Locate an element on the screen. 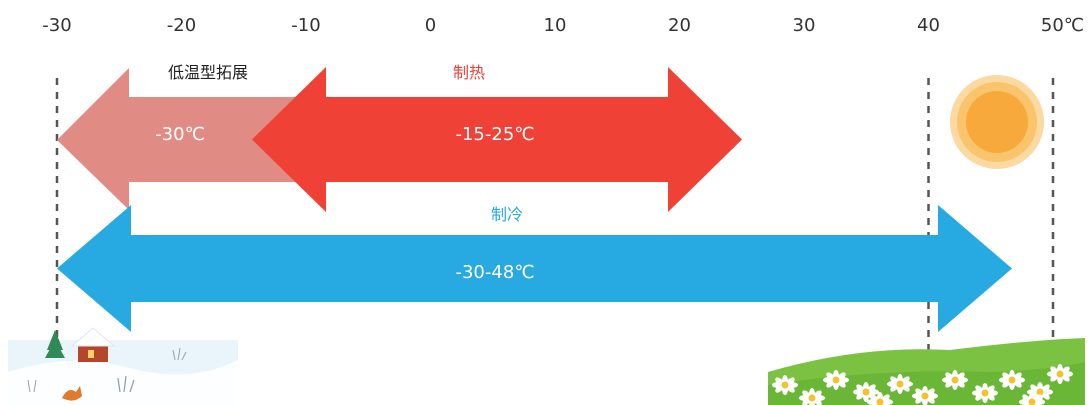 The width and height of the screenshot is (1090, 405). axis-tick-labels: -30 -20 -10 0 10 20 30 40 50℃ is located at coordinates (563, 25).